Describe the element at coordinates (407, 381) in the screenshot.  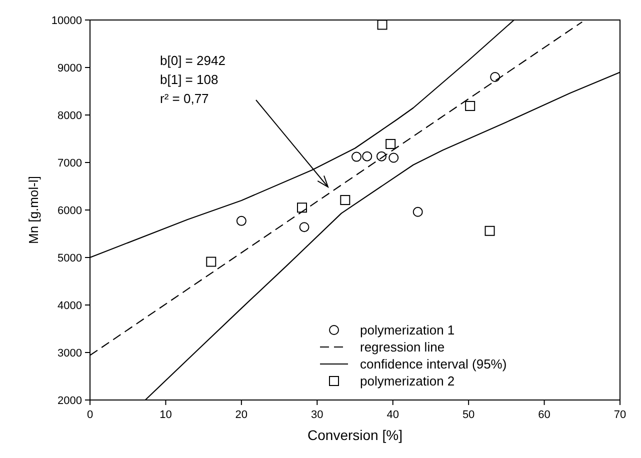
I see `legend-label: polymerization 2` at that location.